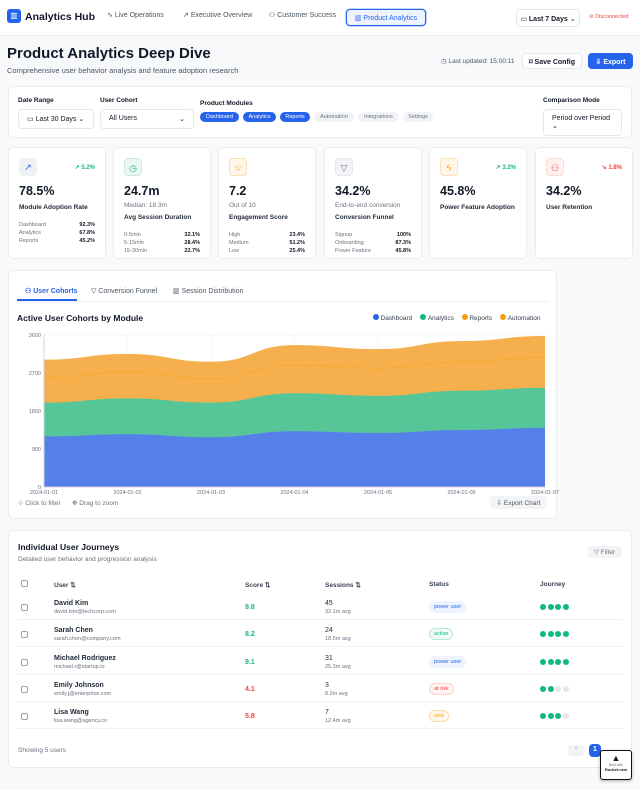 This screenshot has width=640, height=790. Describe the element at coordinates (418, 117) in the screenshot. I see `module-chip-settings: Settings` at that location.